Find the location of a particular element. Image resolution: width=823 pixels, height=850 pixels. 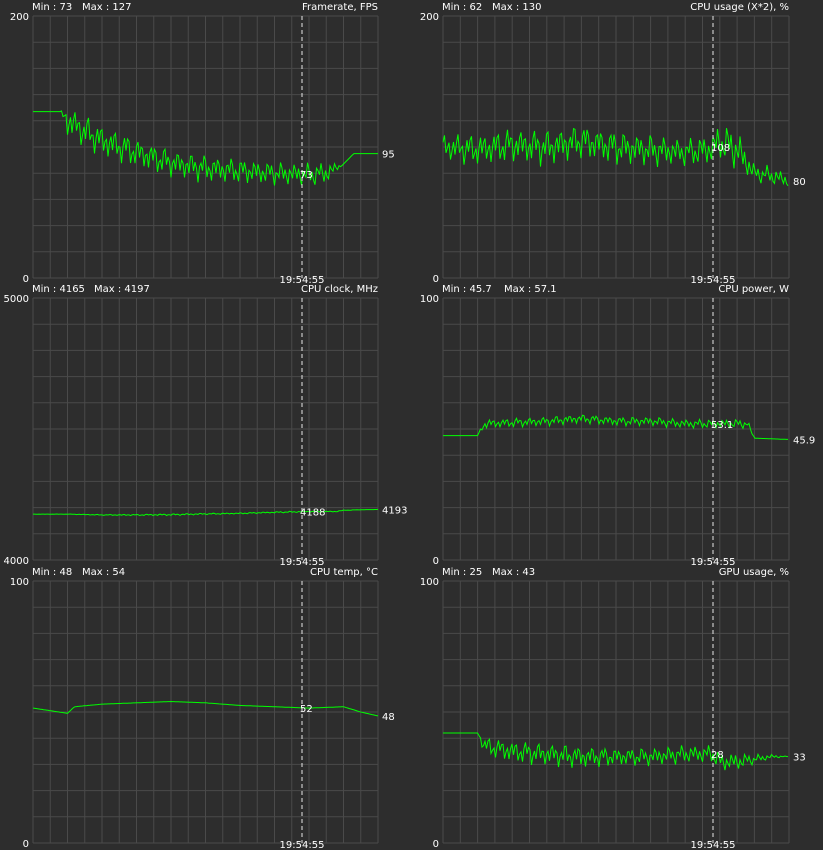

y-tick-max: 5000 is located at coordinates (16, 299).